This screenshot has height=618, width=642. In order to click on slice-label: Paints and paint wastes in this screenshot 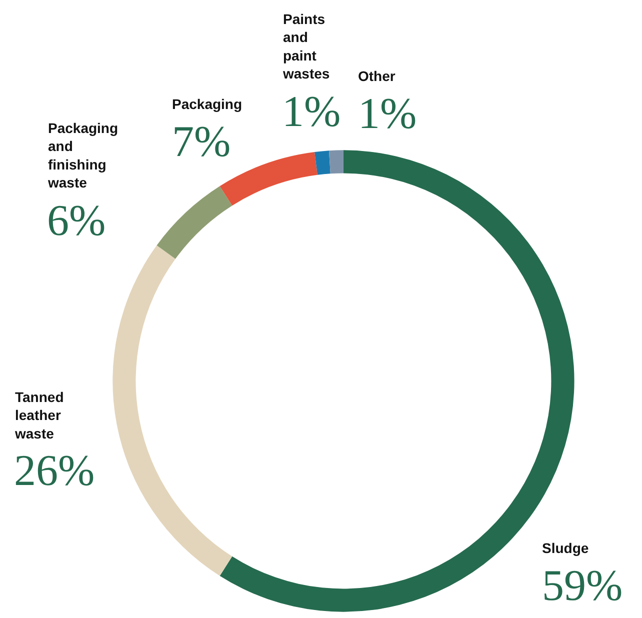, I will do `click(306, 46)`.